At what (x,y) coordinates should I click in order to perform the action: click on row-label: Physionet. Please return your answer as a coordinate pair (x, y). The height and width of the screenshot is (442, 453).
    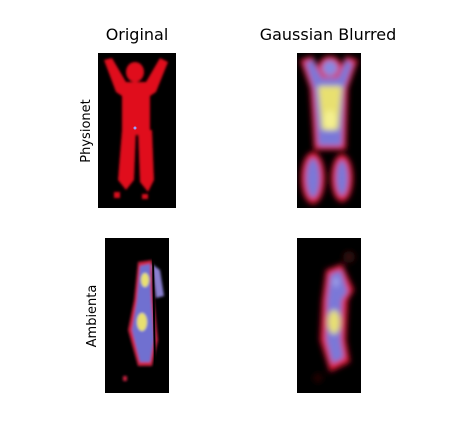
    Looking at the image, I should click on (86, 130).